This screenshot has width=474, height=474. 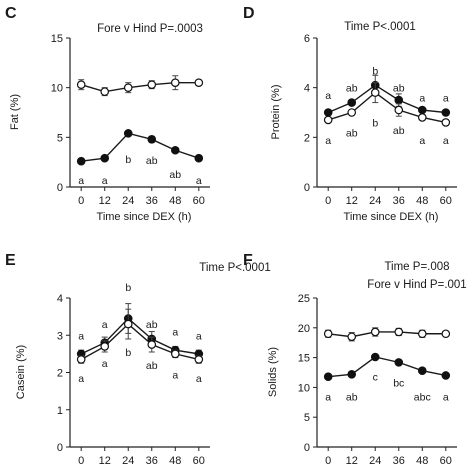 I want to click on y-axis-label: Protein (%), so click(x=276, y=111).